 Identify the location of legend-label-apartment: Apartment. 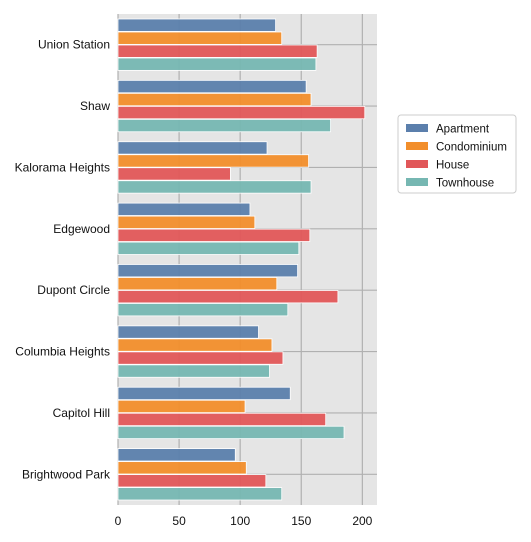
(463, 130).